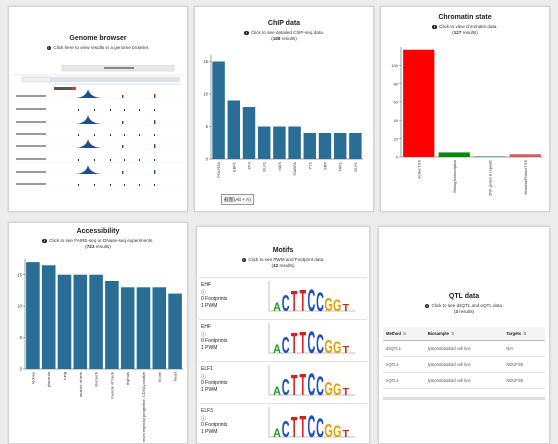 This screenshot has height=444, width=558. Describe the element at coordinates (404, 348) in the screenshot. I see `table-cell: dsQTLs` at that location.